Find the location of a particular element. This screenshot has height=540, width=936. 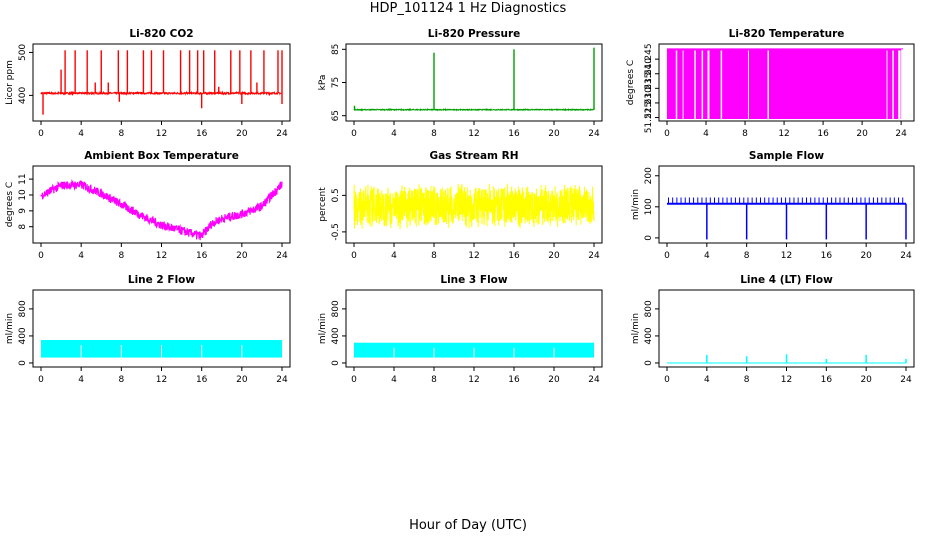

y-tick-label: 51.240 is located at coordinates (649, 74).